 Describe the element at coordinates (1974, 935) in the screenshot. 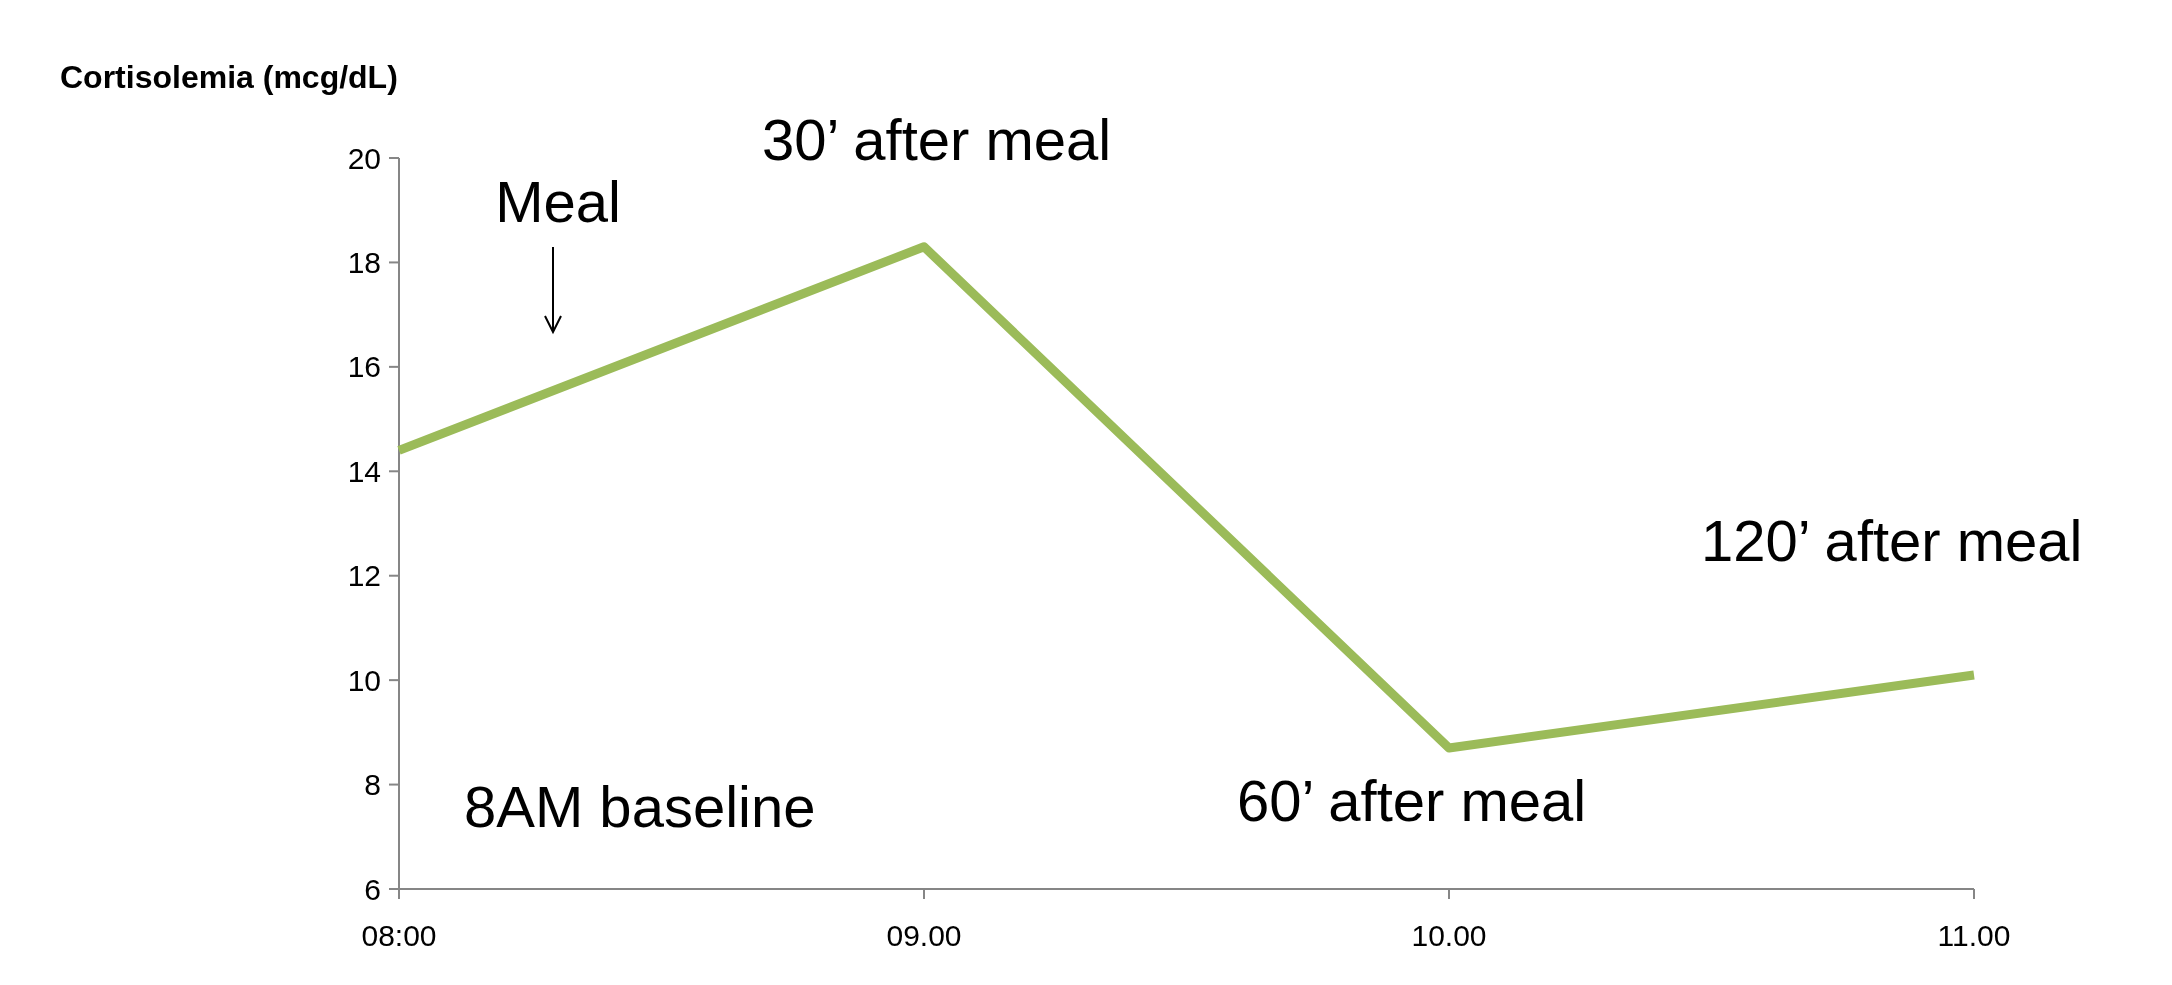

I see `x-tick-label: 11.00` at that location.